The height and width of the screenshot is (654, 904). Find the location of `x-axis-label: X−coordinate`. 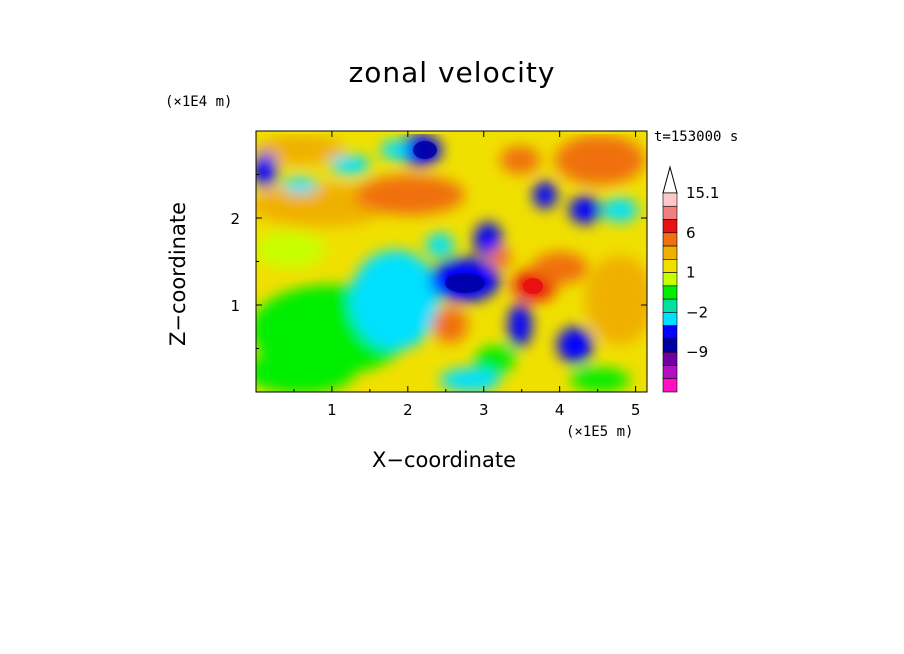

x-axis-label: X−coordinate is located at coordinates (444, 460).